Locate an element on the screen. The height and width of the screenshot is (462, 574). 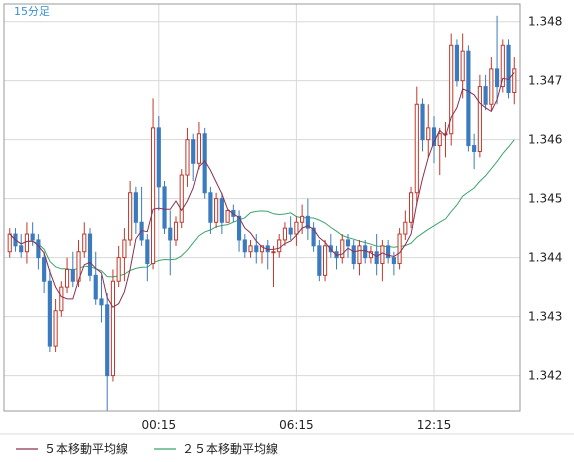
x-tick-label: 00:15 is located at coordinates (159, 425).